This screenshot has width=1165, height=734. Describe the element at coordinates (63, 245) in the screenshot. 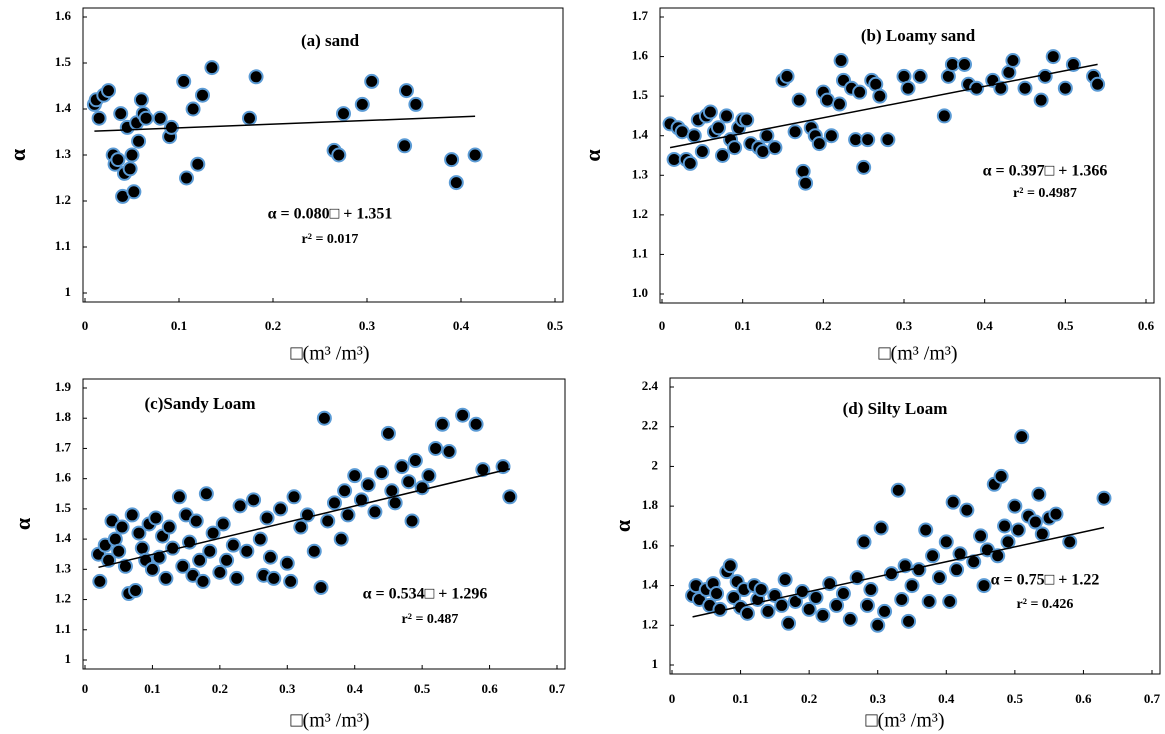

I see `y-tick-label: 1.1` at that location.